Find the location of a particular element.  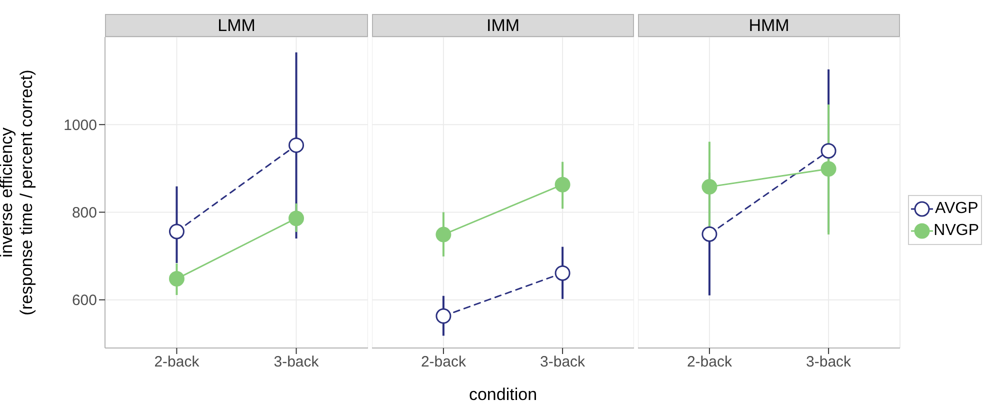

chart-title: LMM is located at coordinates (237, 25).